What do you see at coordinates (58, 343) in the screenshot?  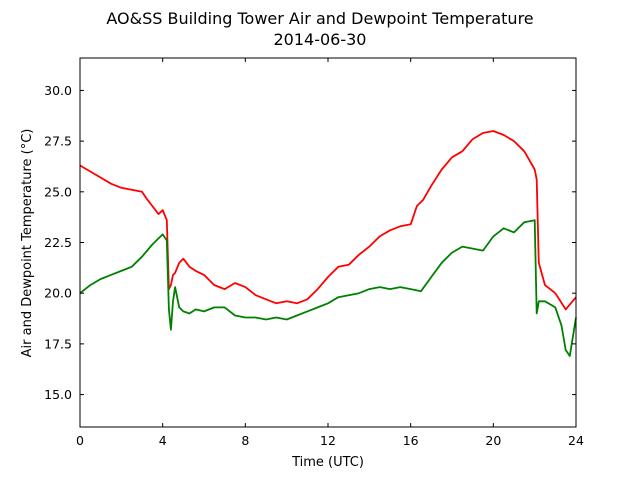 I see `y-tick-label: 17.5` at bounding box center [58, 343].